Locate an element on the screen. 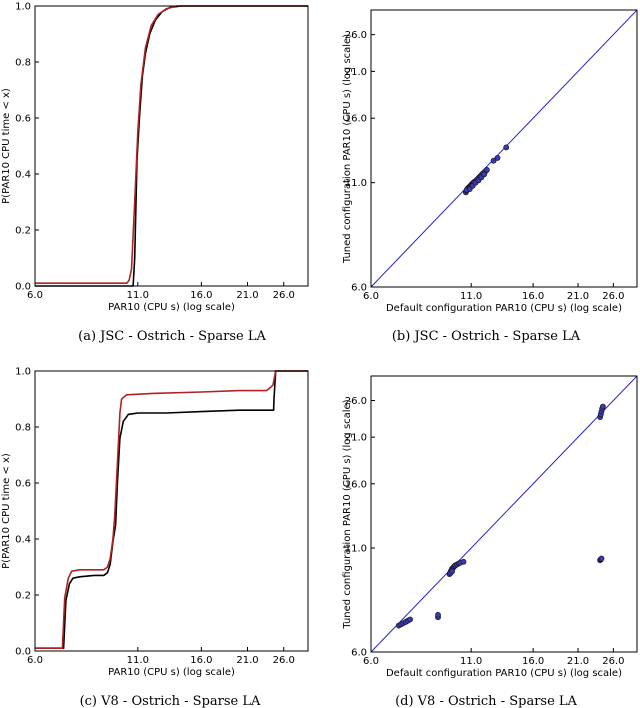  subfigure-caption: (a) JSC - Ostrich - Sparse LA is located at coordinates (172, 336).